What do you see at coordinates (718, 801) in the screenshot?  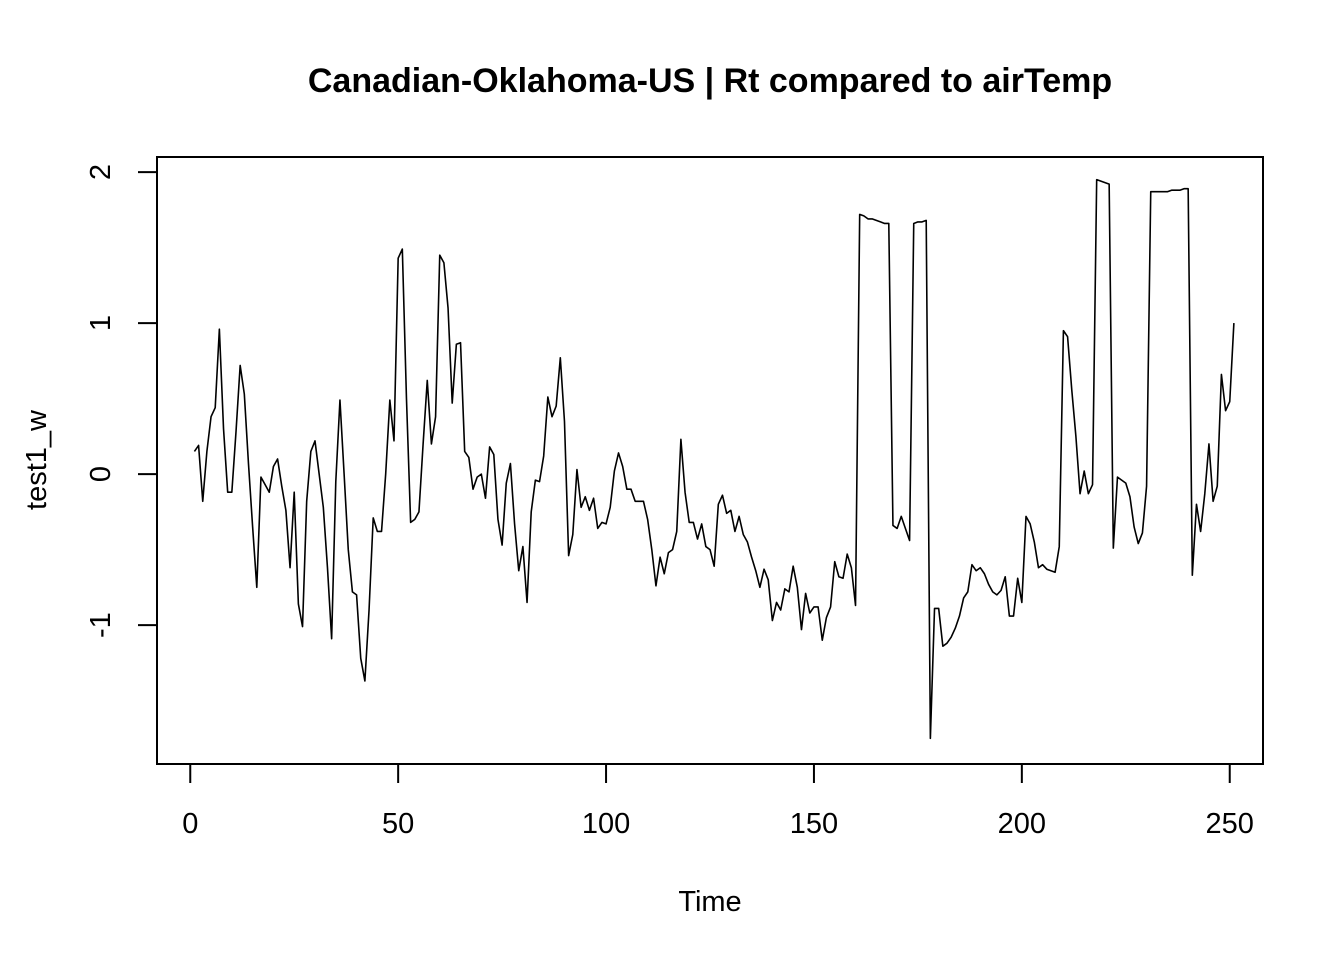 I see `x-axis: 0 50 100 150 200 250` at bounding box center [718, 801].